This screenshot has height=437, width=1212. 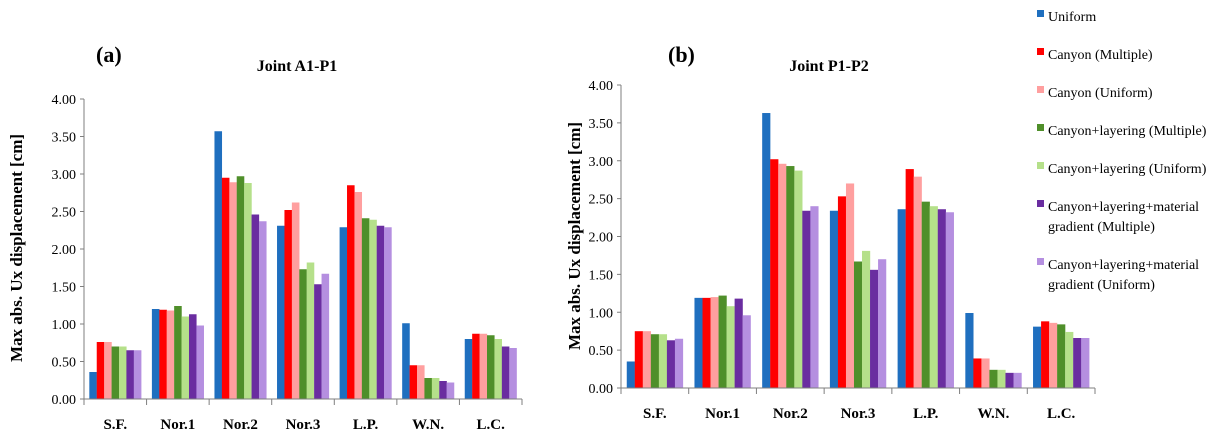 What do you see at coordinates (993, 414) in the screenshot?
I see `x-tick-label: W.N.` at bounding box center [993, 414].